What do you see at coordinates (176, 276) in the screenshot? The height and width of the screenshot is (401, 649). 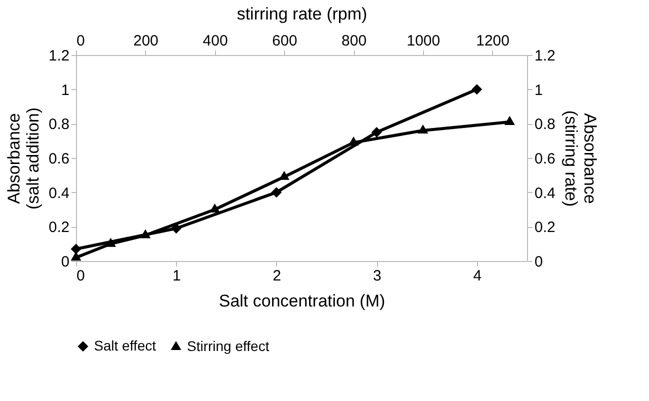 I see `x-tick-label: 1` at bounding box center [176, 276].